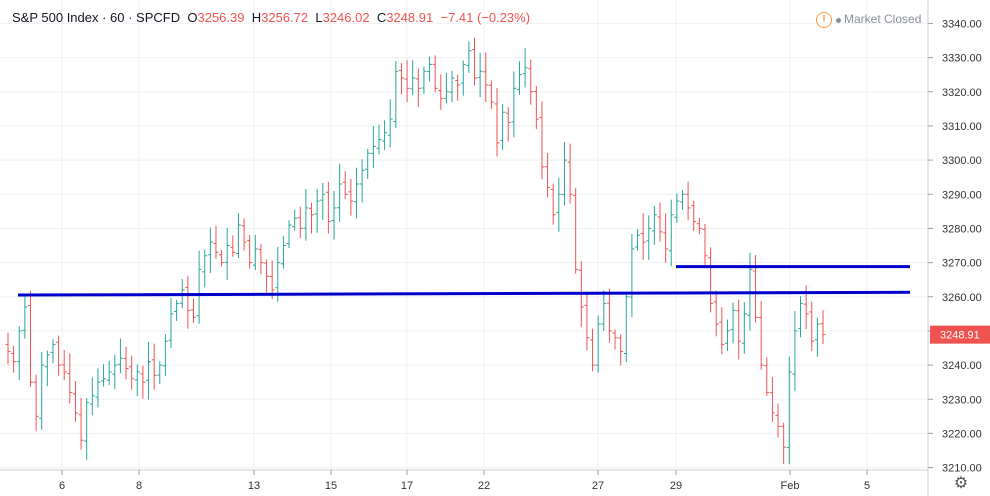  I want to click on x-tick-label: 13, so click(254, 486).